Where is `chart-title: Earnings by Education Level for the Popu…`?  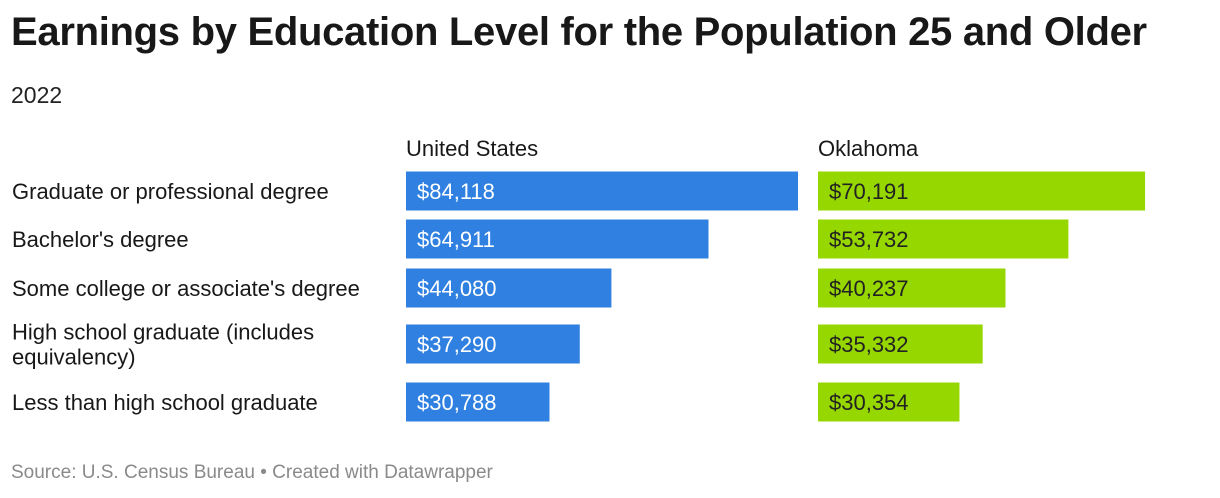 chart-title: Earnings by Education Level for the Popu… is located at coordinates (579, 32).